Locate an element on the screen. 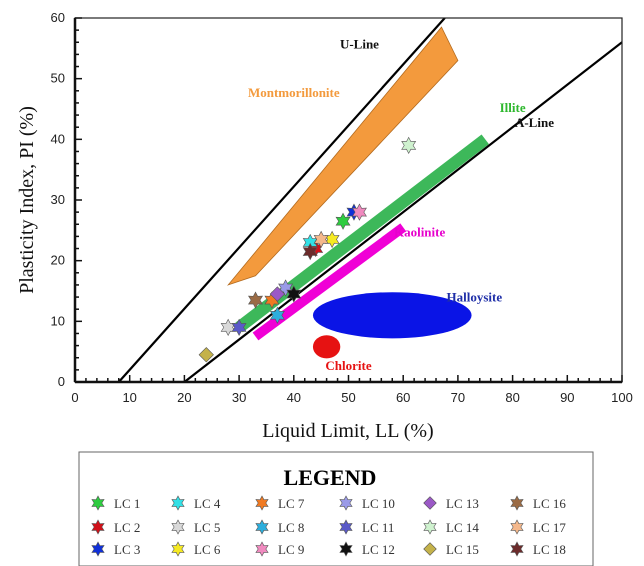 The height and width of the screenshot is (566, 644). x-tick-label: 100 is located at coordinates (622, 397).